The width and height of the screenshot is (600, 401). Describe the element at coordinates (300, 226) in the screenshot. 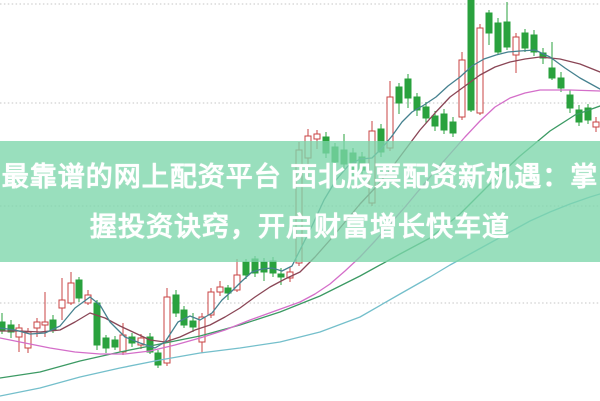

I see `banner-title-line2: 握投资诀窍，开启财富增长快车道` at that location.